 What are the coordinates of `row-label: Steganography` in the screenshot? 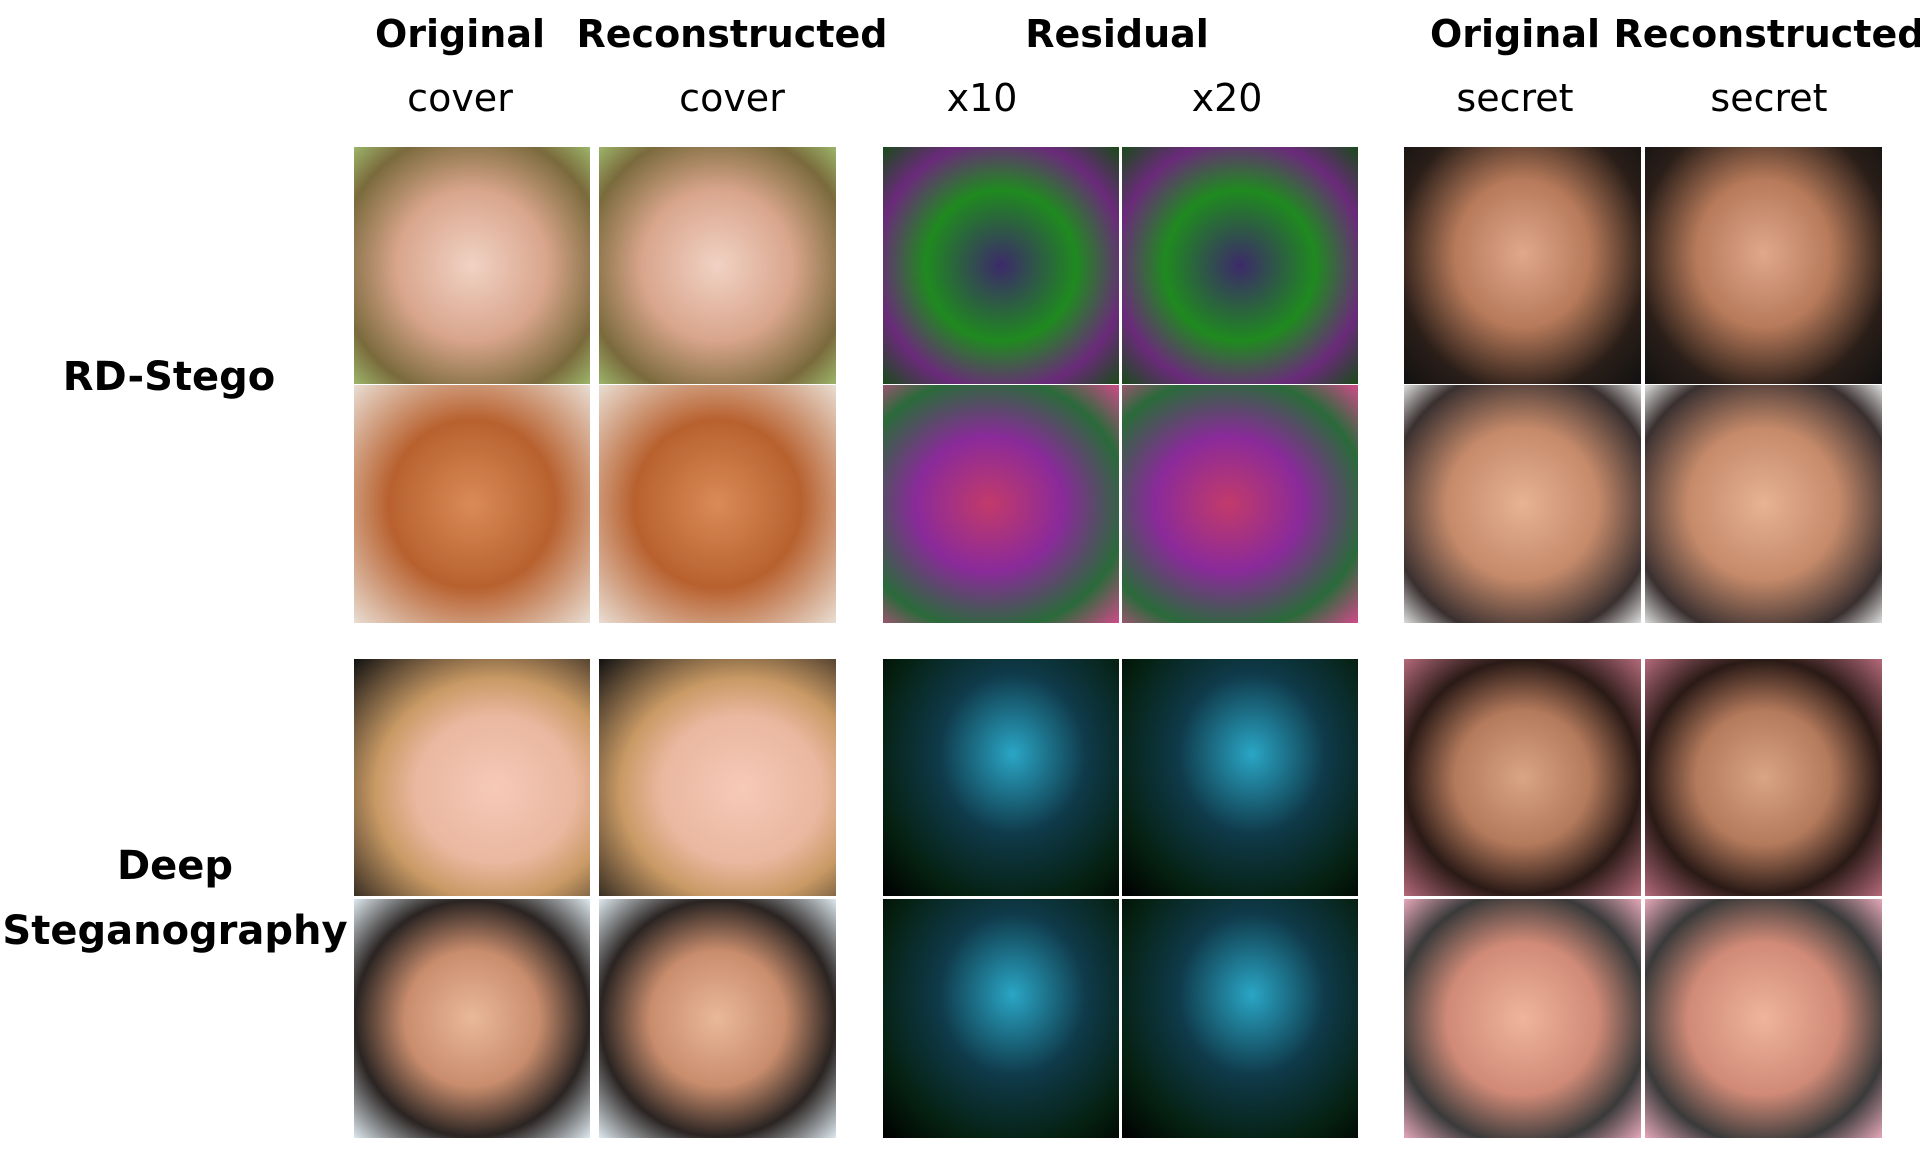 It's located at (175, 931).